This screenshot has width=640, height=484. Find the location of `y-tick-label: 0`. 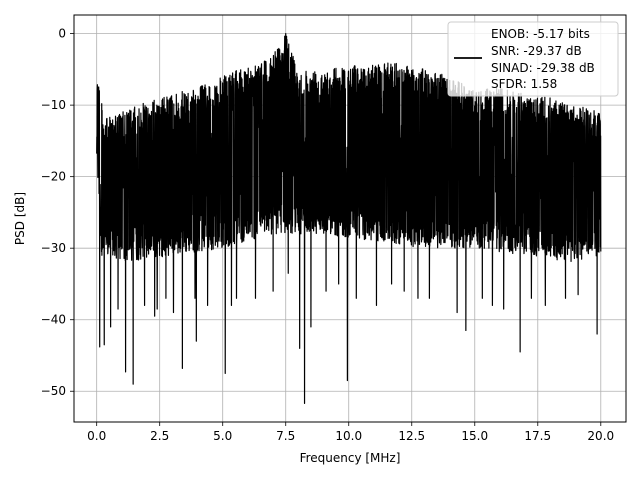

y-tick-label: 0 is located at coordinates (62, 34).